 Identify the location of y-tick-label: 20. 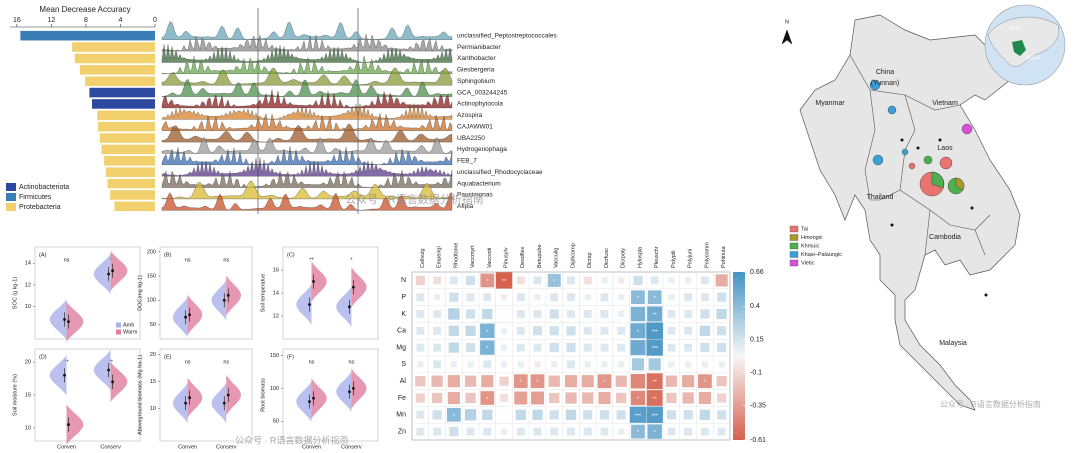
(28, 363).